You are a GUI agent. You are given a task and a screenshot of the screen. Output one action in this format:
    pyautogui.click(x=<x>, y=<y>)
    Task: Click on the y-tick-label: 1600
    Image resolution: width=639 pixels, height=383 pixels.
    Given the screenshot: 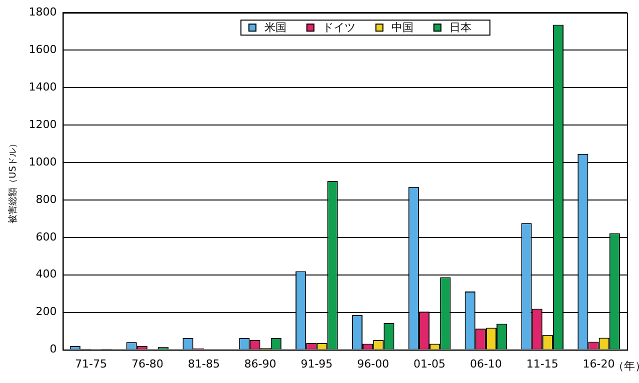 What is the action you would take?
    pyautogui.click(x=42, y=49)
    